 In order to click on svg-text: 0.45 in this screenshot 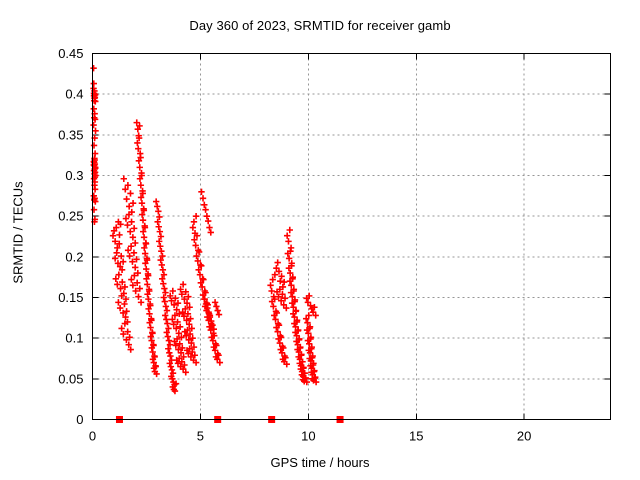, I will do `click(70, 53)`.